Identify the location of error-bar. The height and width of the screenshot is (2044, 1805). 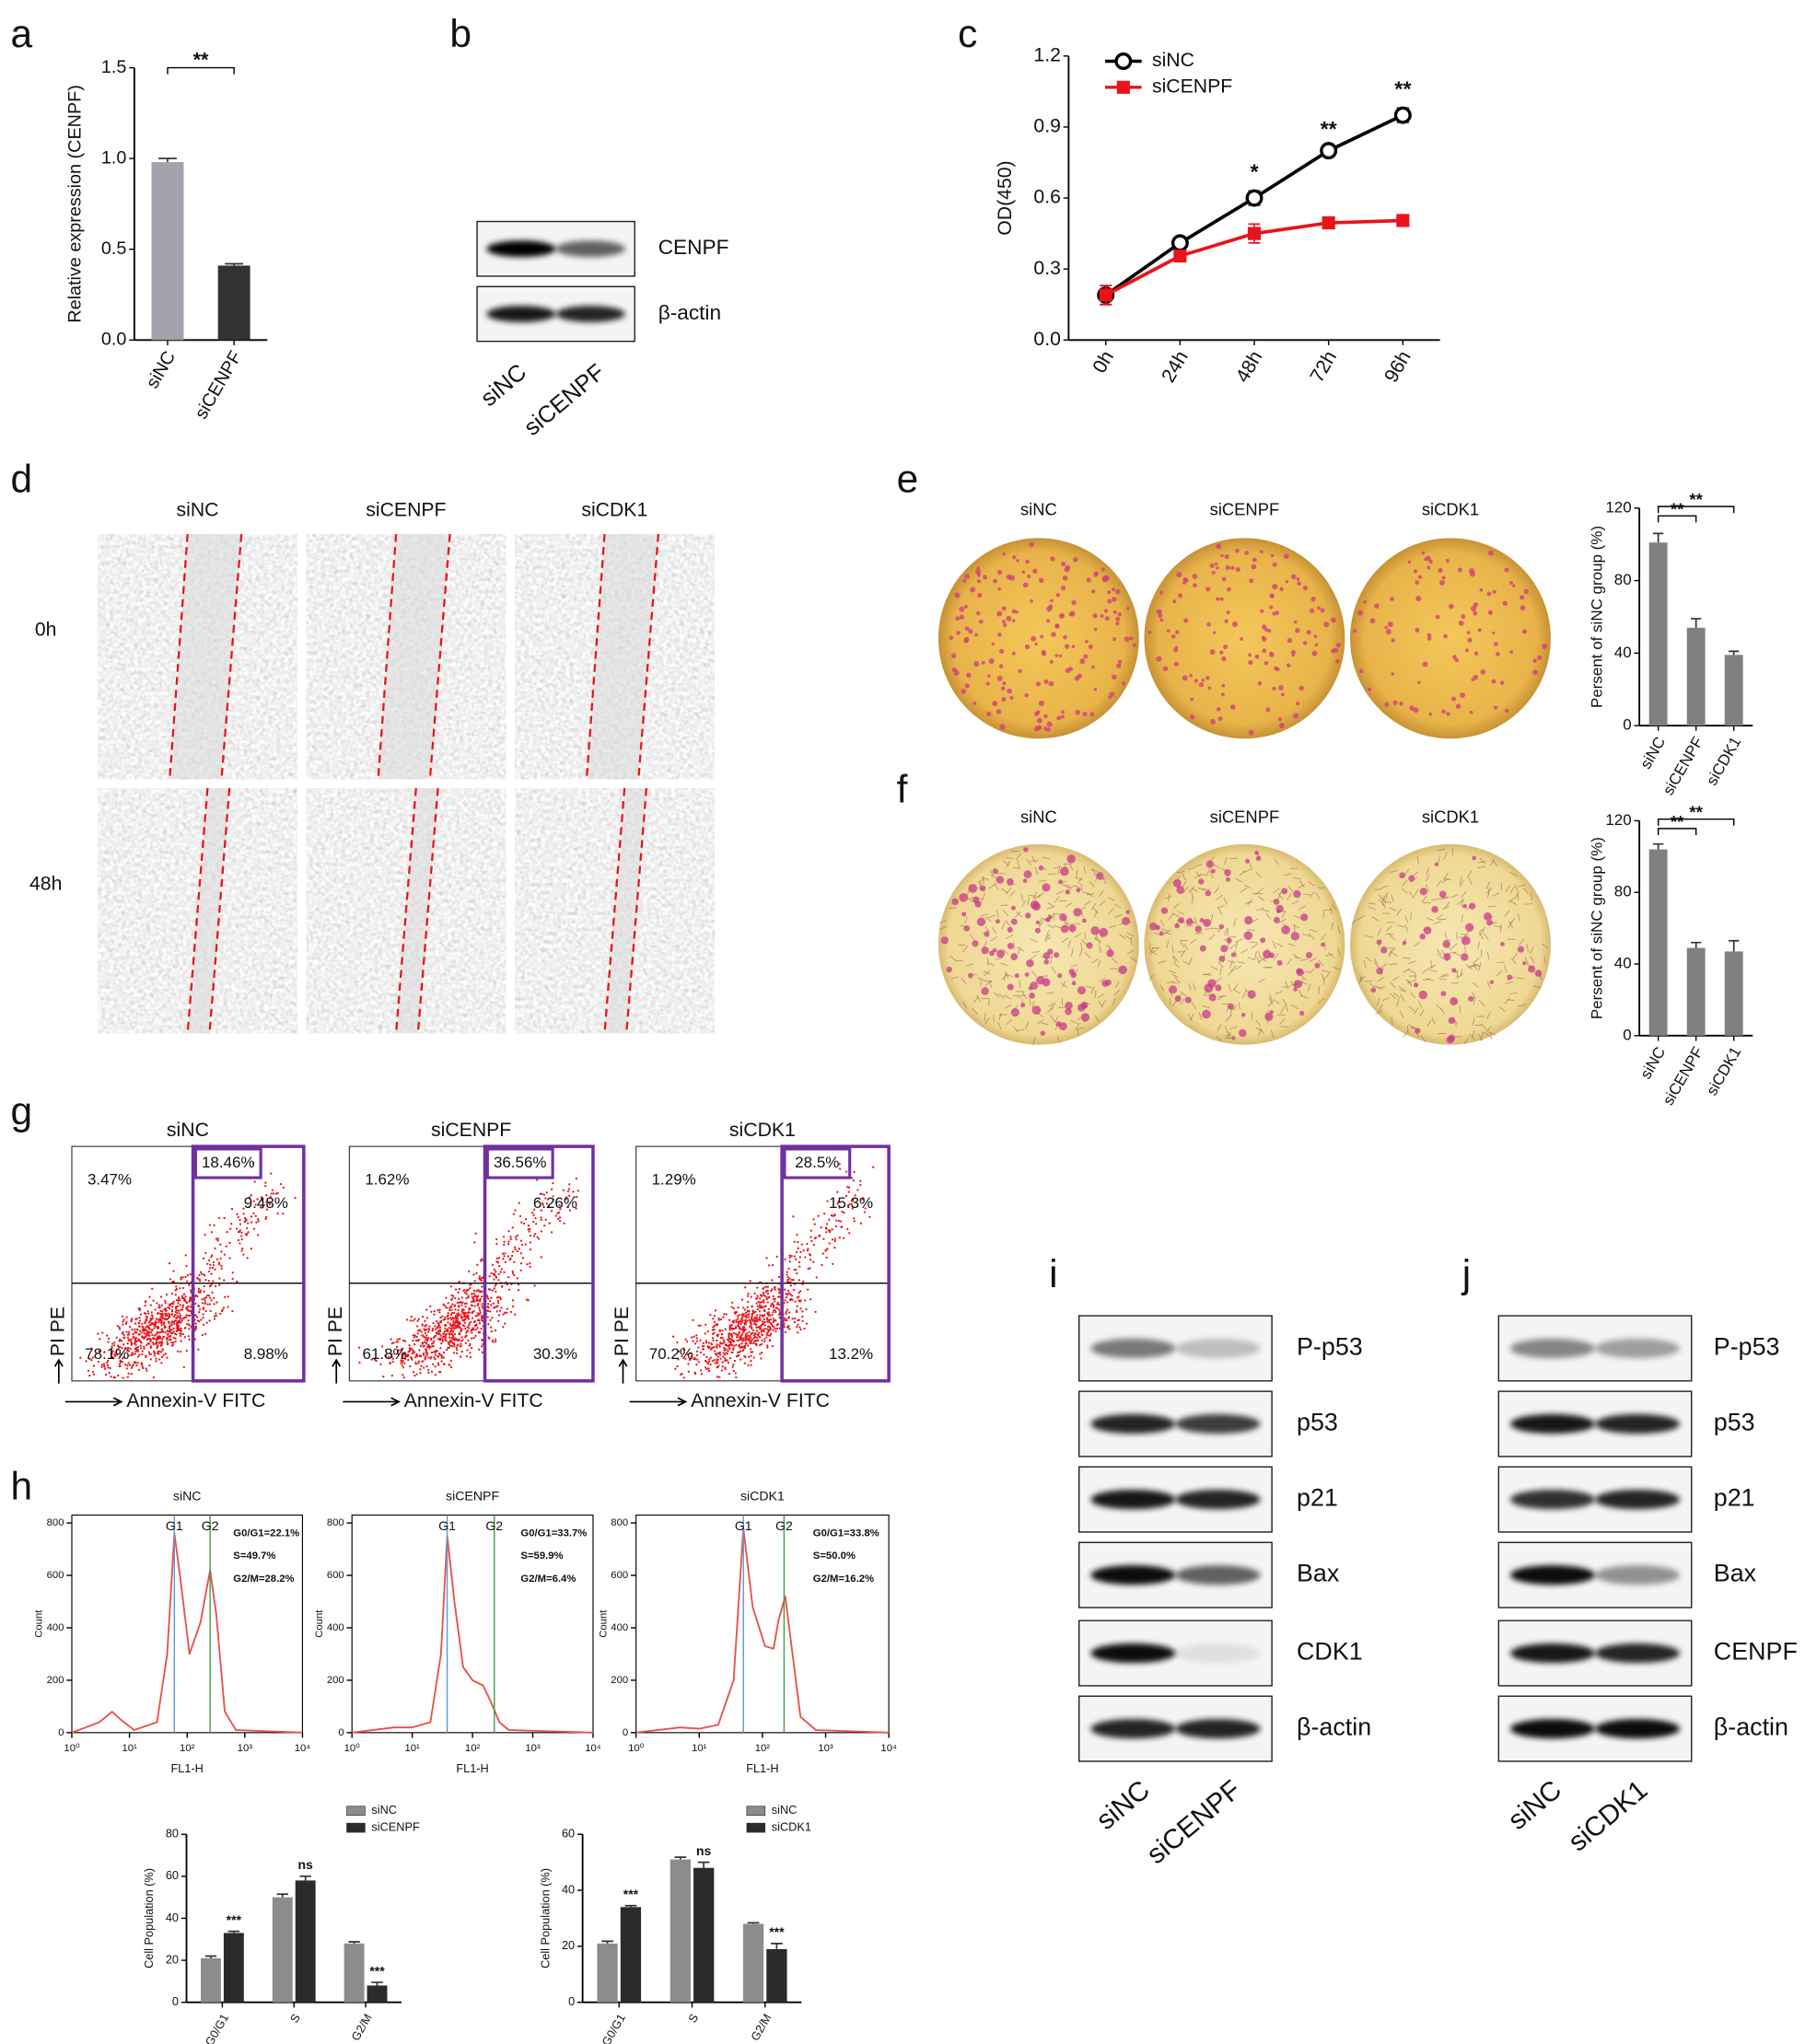
(681, 1858).